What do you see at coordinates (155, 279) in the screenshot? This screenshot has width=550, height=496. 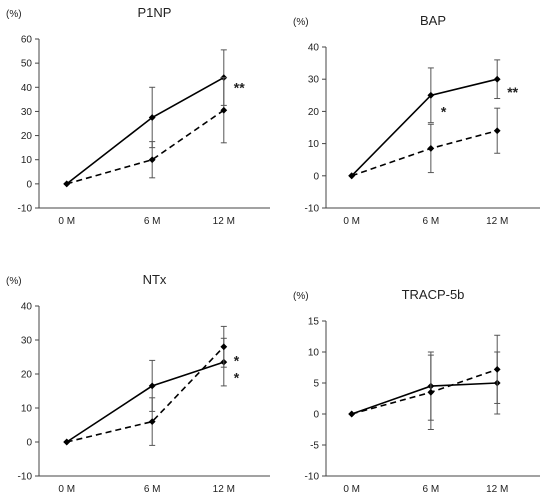 I see `chart-title: NTx` at bounding box center [155, 279].